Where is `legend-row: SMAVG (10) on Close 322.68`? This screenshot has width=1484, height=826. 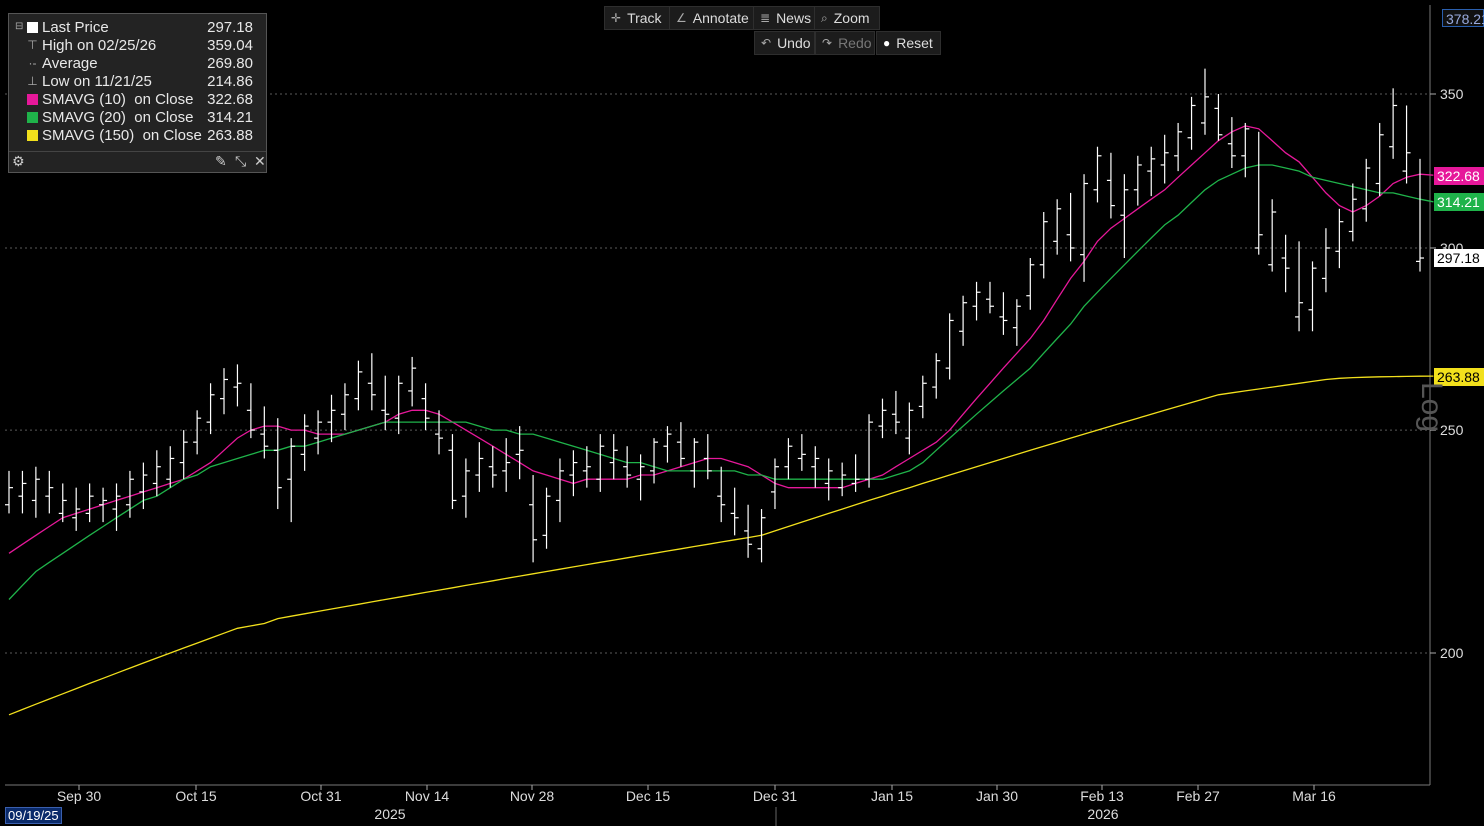
legend-row: SMAVG (10) on Close 322.68 is located at coordinates (136, 99).